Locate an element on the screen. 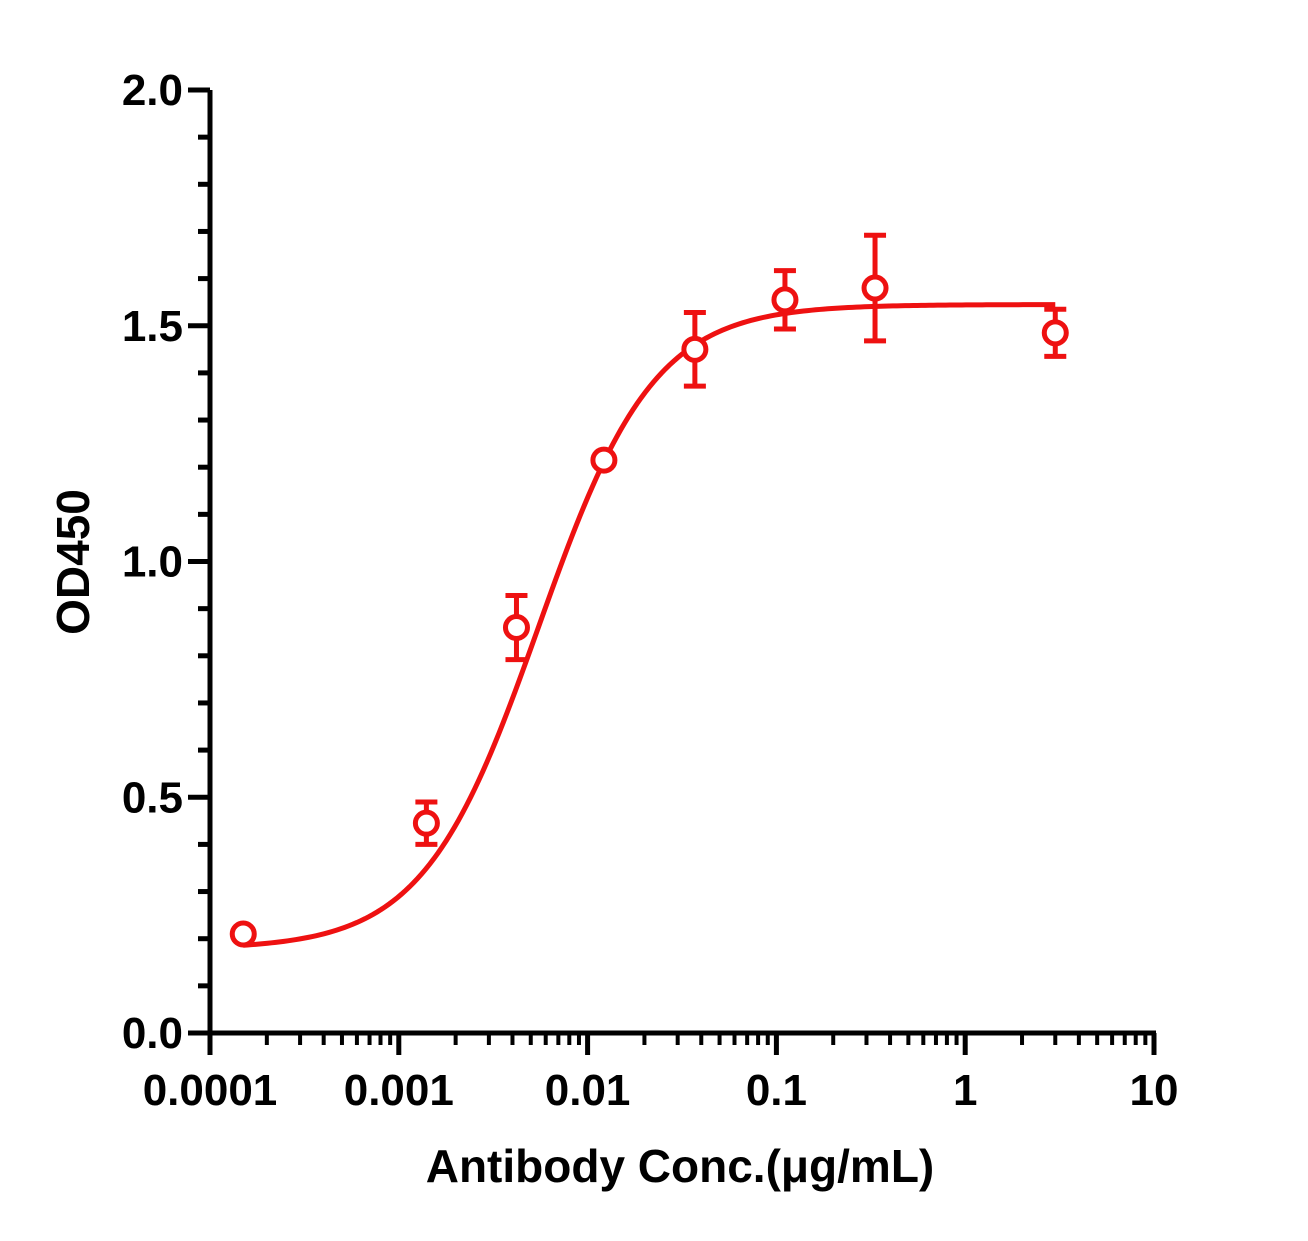 This screenshot has width=1308, height=1241. x-axis-title: Antibody Conc.(μg/mL) is located at coordinates (680, 1166).